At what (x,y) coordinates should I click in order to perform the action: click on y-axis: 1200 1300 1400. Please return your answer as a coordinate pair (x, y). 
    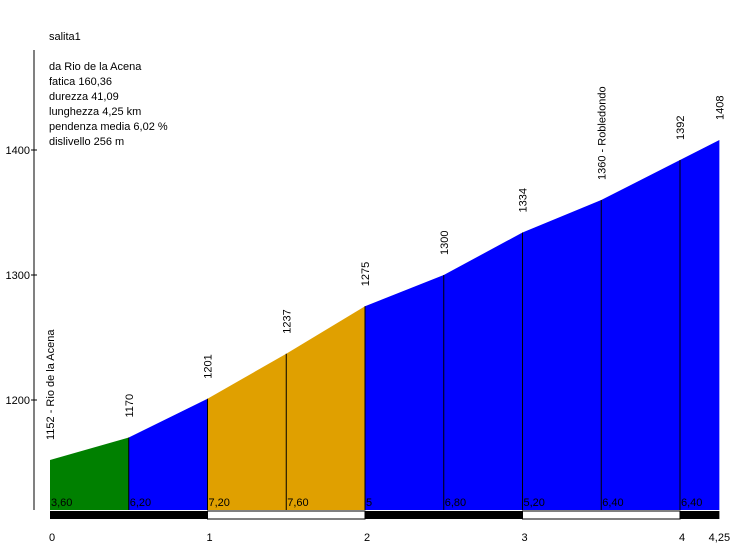
    Looking at the image, I should click on (21, 280).